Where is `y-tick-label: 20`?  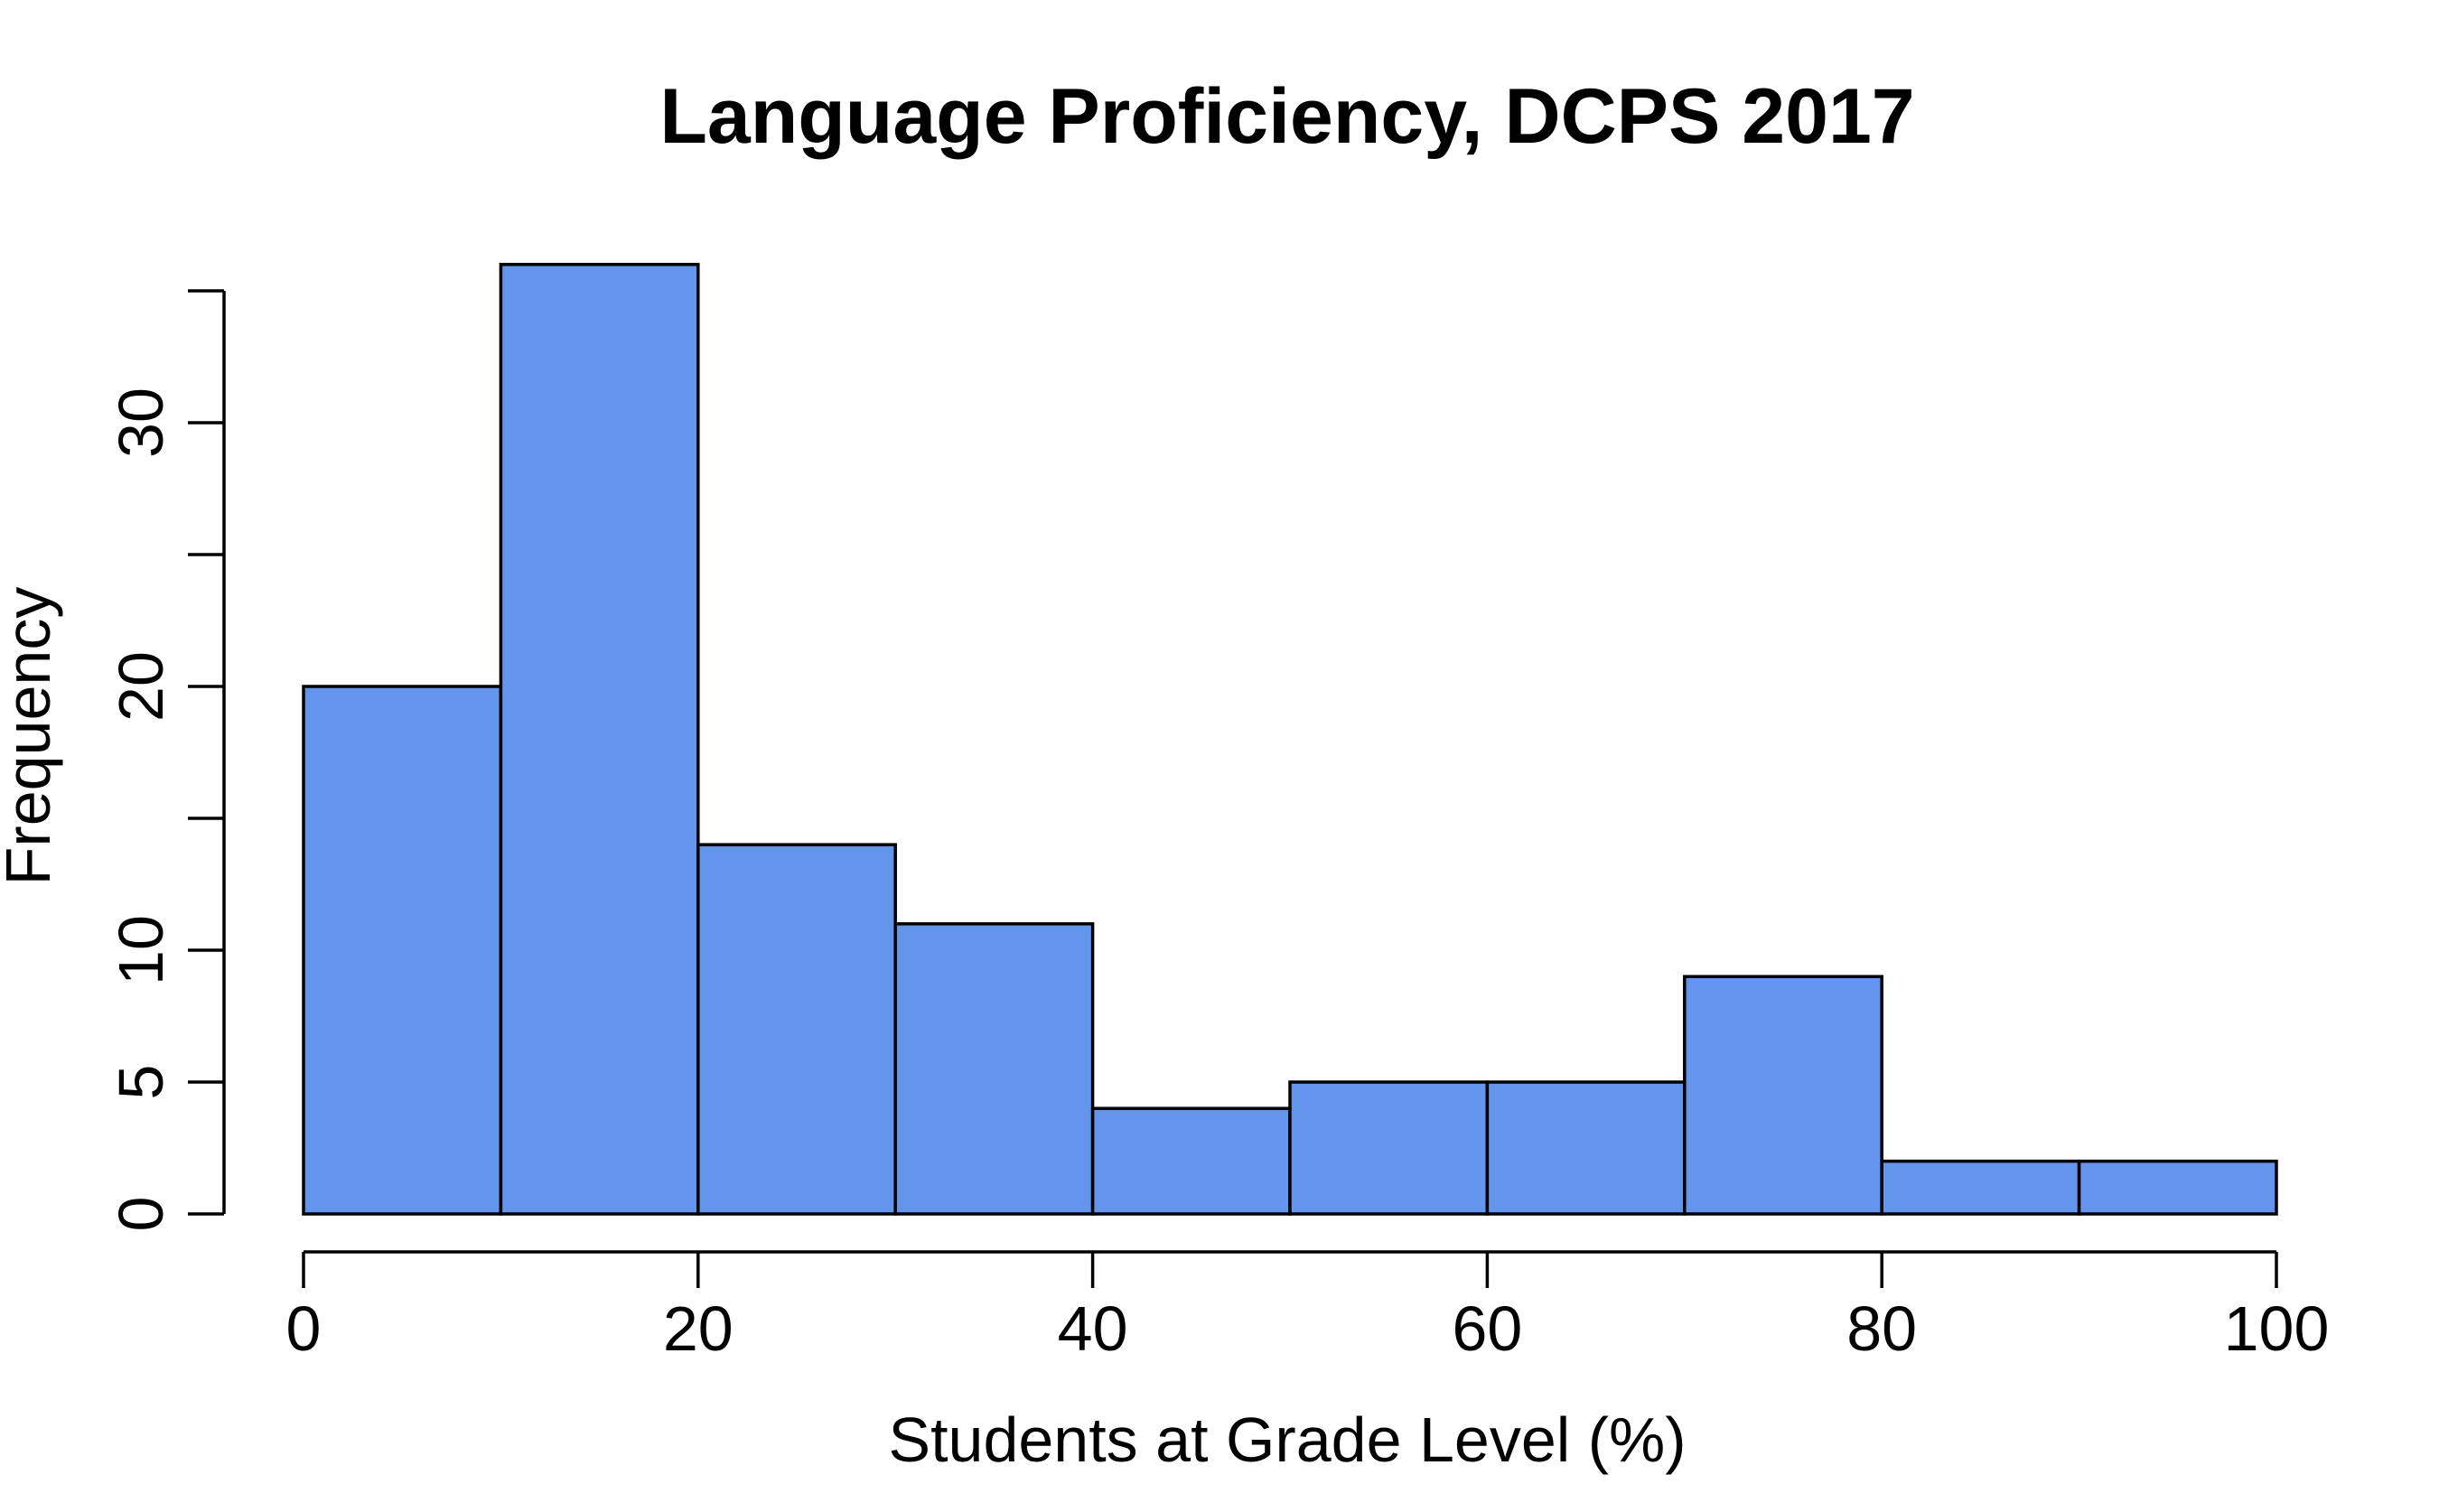 y-tick-label: 20 is located at coordinates (141, 686).